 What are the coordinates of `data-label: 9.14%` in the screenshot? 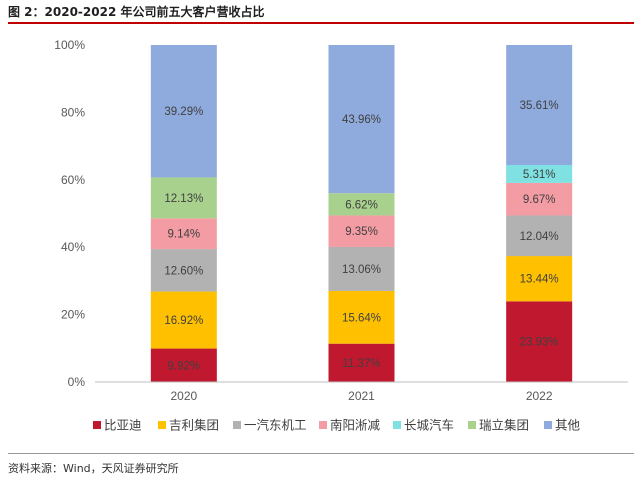 It's located at (184, 235).